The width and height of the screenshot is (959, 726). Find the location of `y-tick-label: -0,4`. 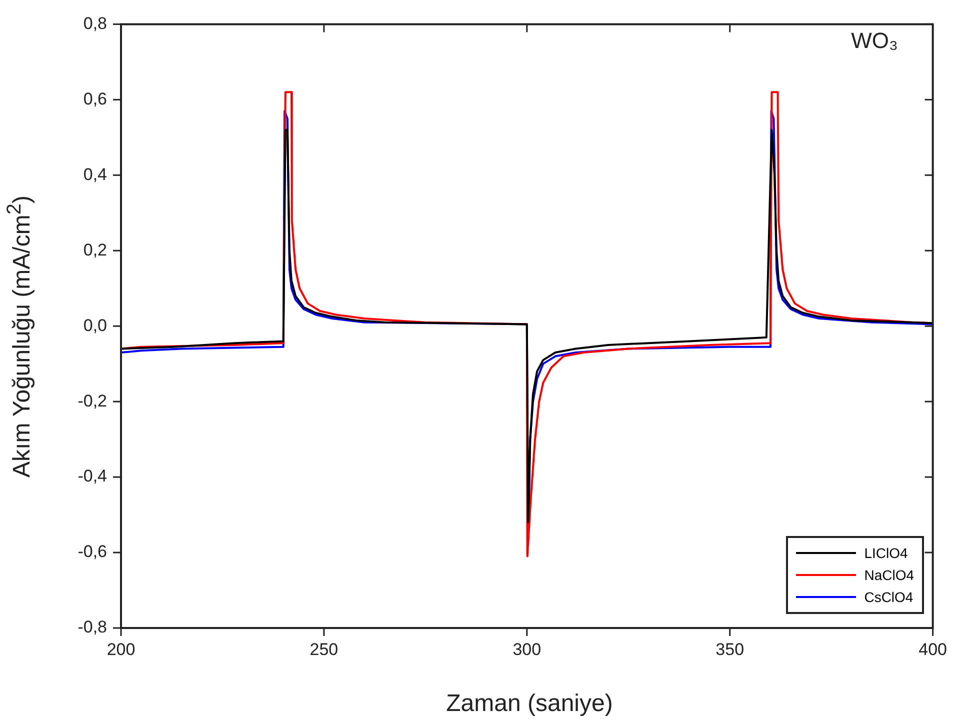

y-tick-label: -0,4 is located at coordinates (92, 476).